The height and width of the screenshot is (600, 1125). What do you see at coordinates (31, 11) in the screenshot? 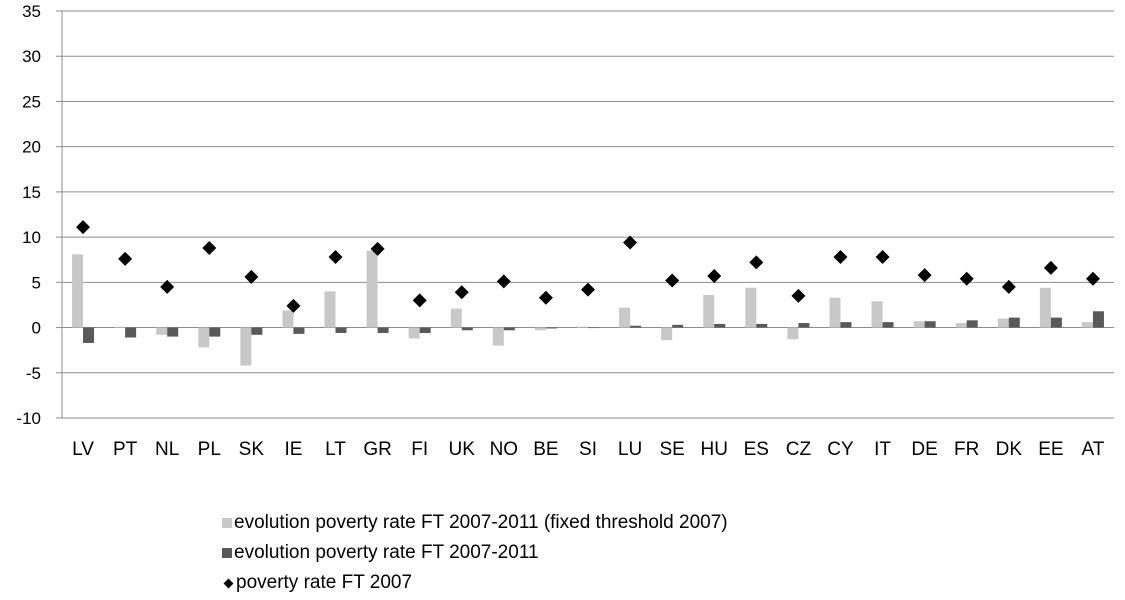
I see `y-tick-label: 35` at bounding box center [31, 11].